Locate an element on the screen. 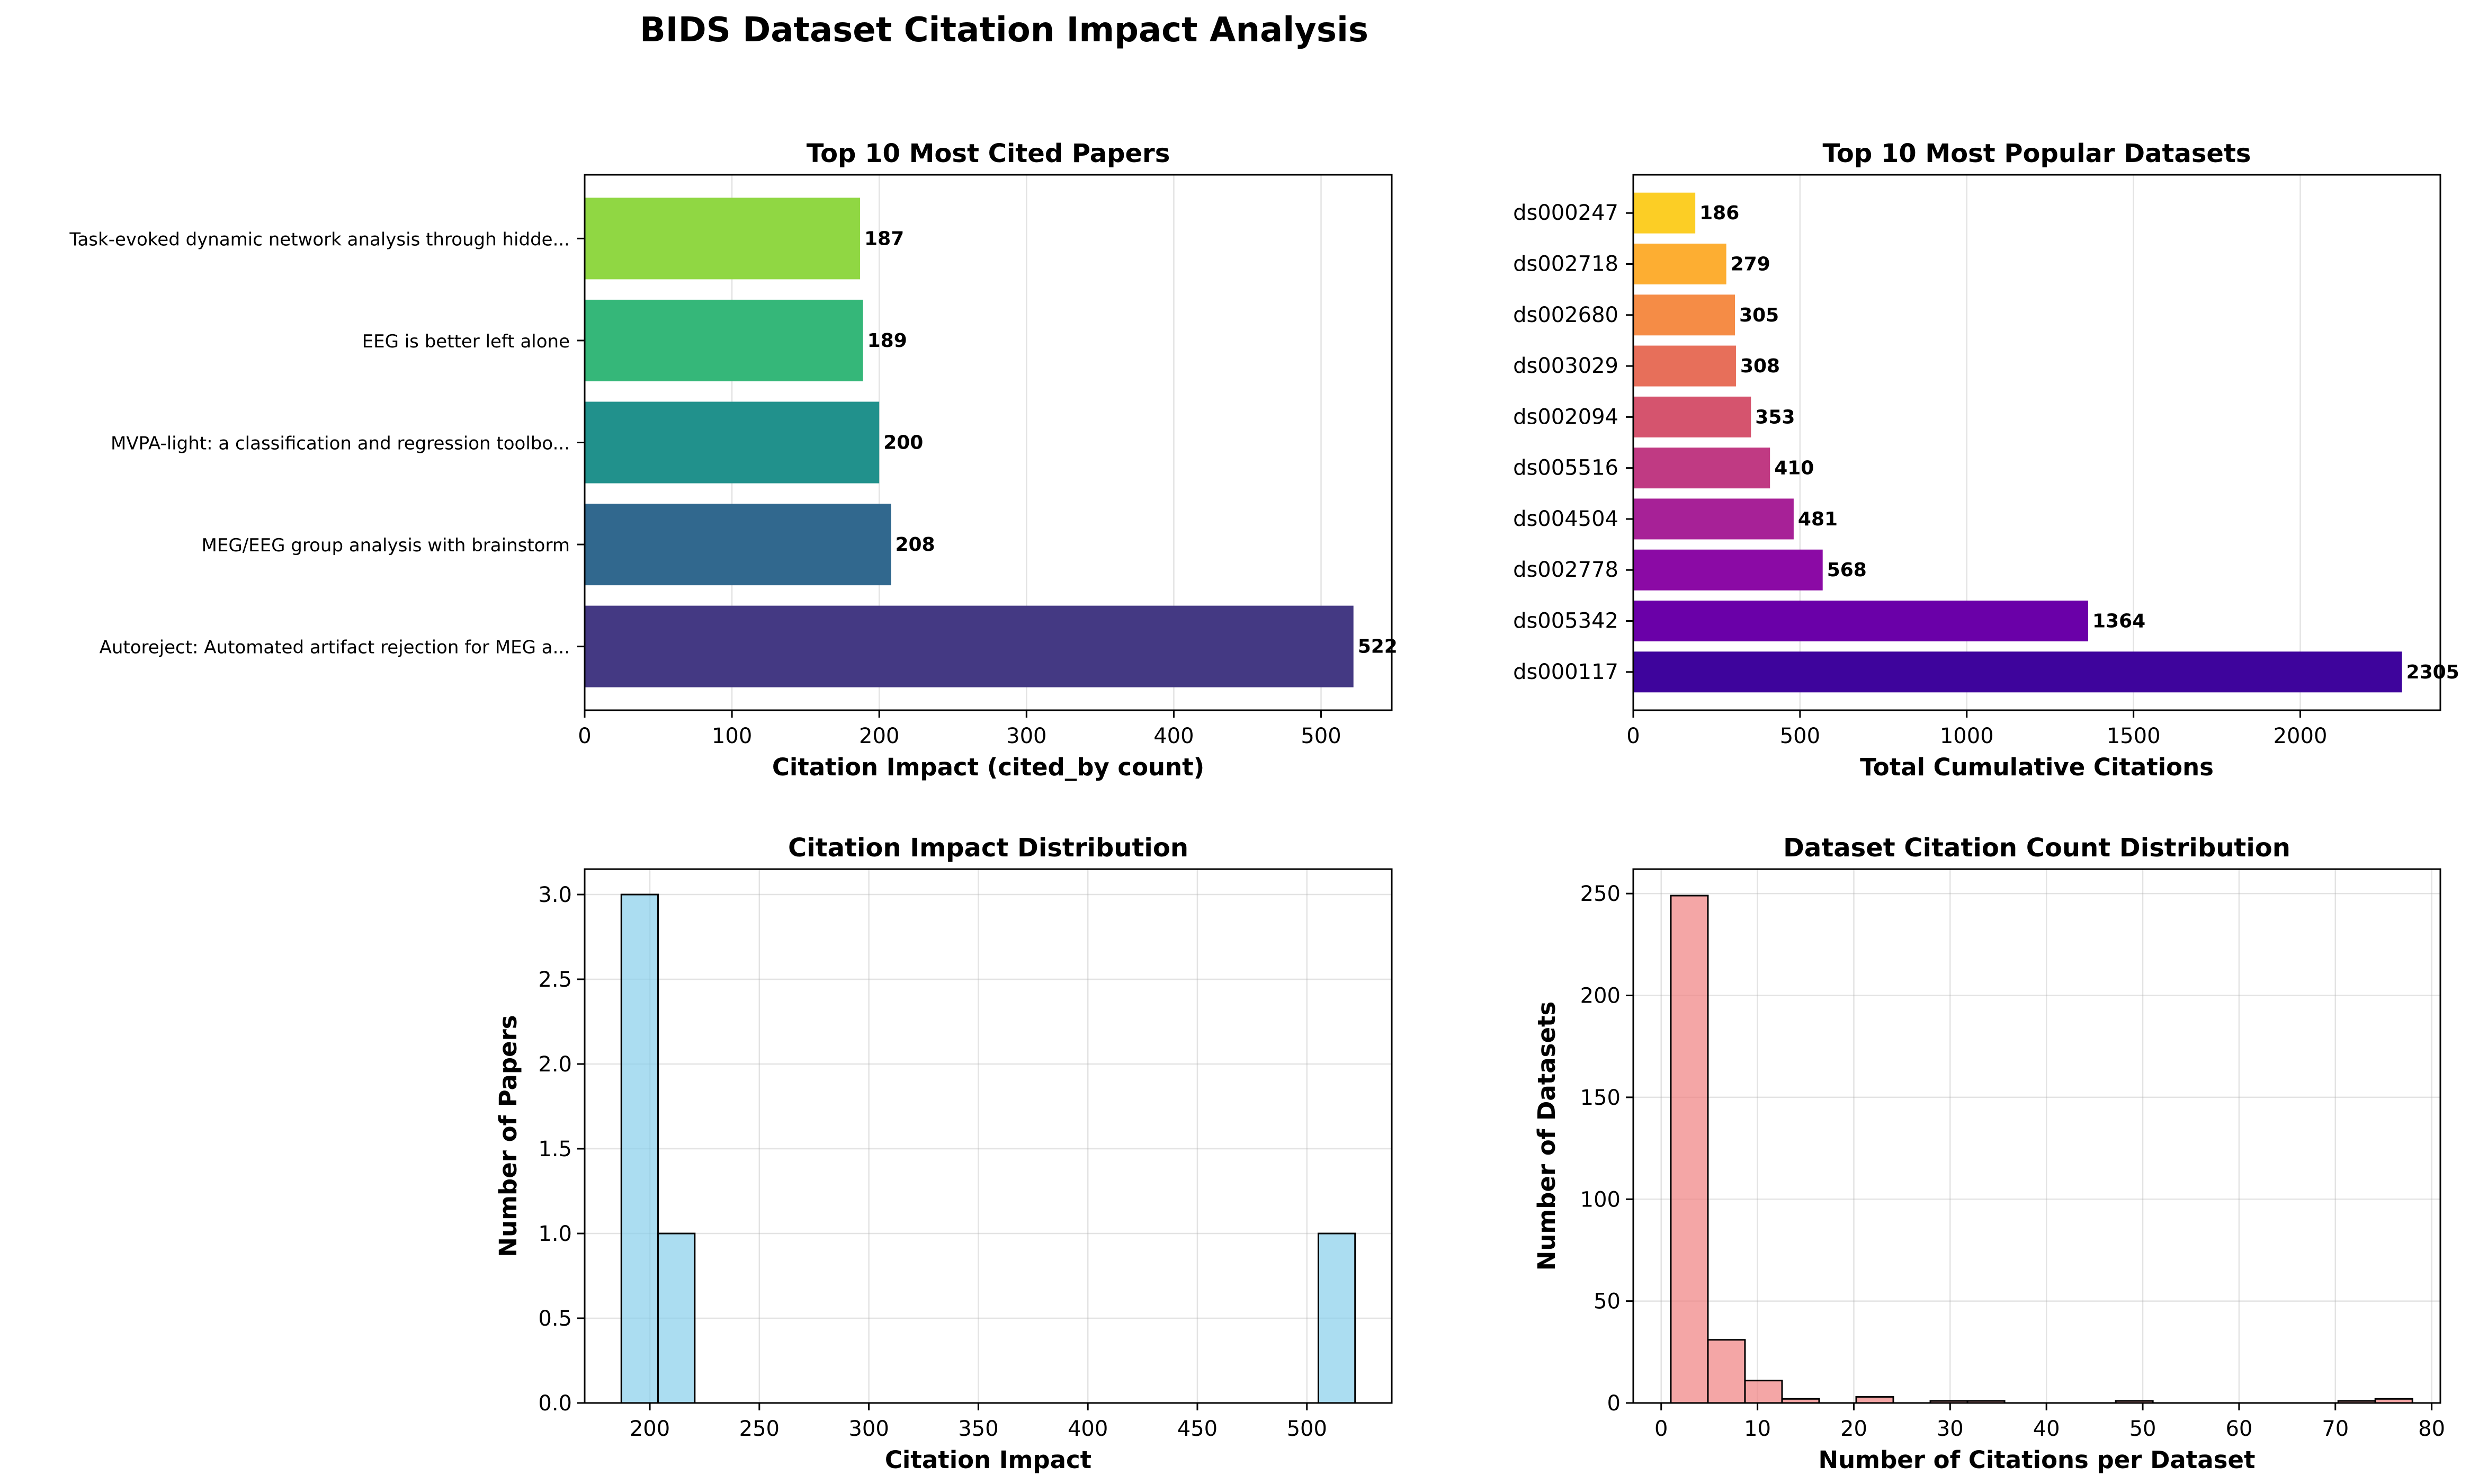 This screenshot has width=2470, height=1484. y-tick-label: 1.0 is located at coordinates (555, 1234).